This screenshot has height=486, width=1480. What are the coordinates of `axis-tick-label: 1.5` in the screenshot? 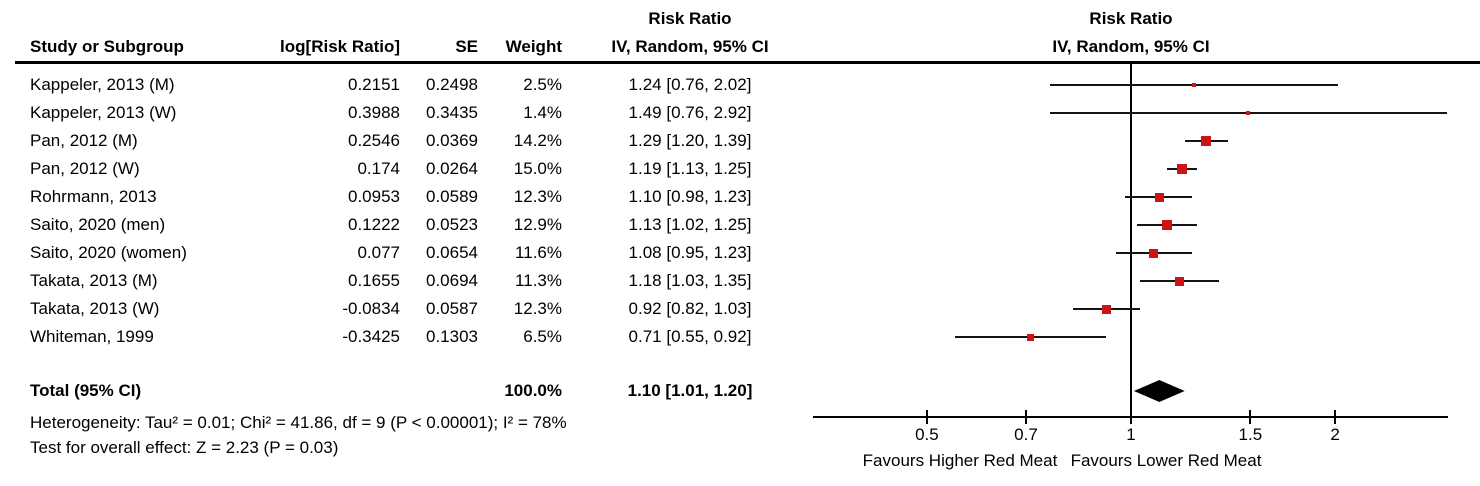 It's located at (1250, 434).